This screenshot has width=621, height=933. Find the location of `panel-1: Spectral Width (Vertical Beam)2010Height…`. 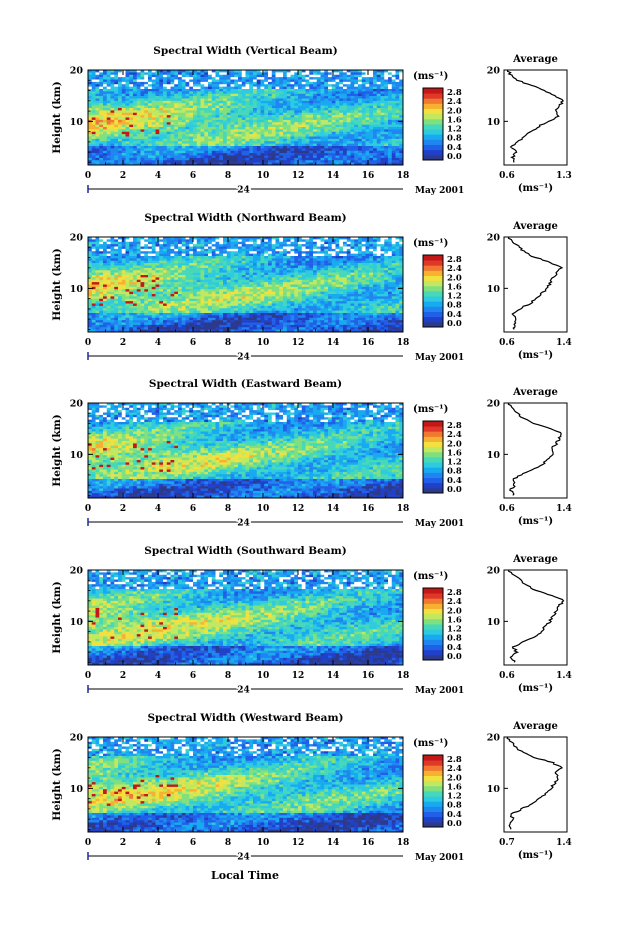

panel-1: Spectral Width (Vertical Beam)2010Height… is located at coordinates (311, 121).